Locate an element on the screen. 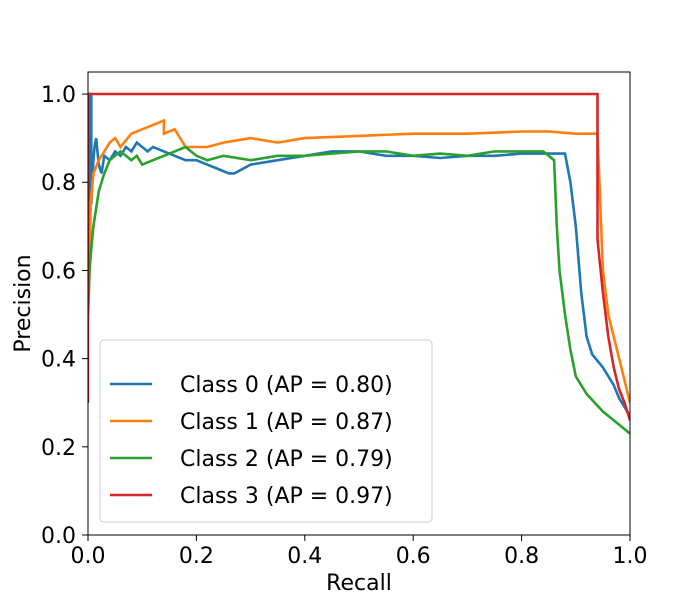 The image size is (700, 600). x-tick-label: 0.0 is located at coordinates (88, 556).